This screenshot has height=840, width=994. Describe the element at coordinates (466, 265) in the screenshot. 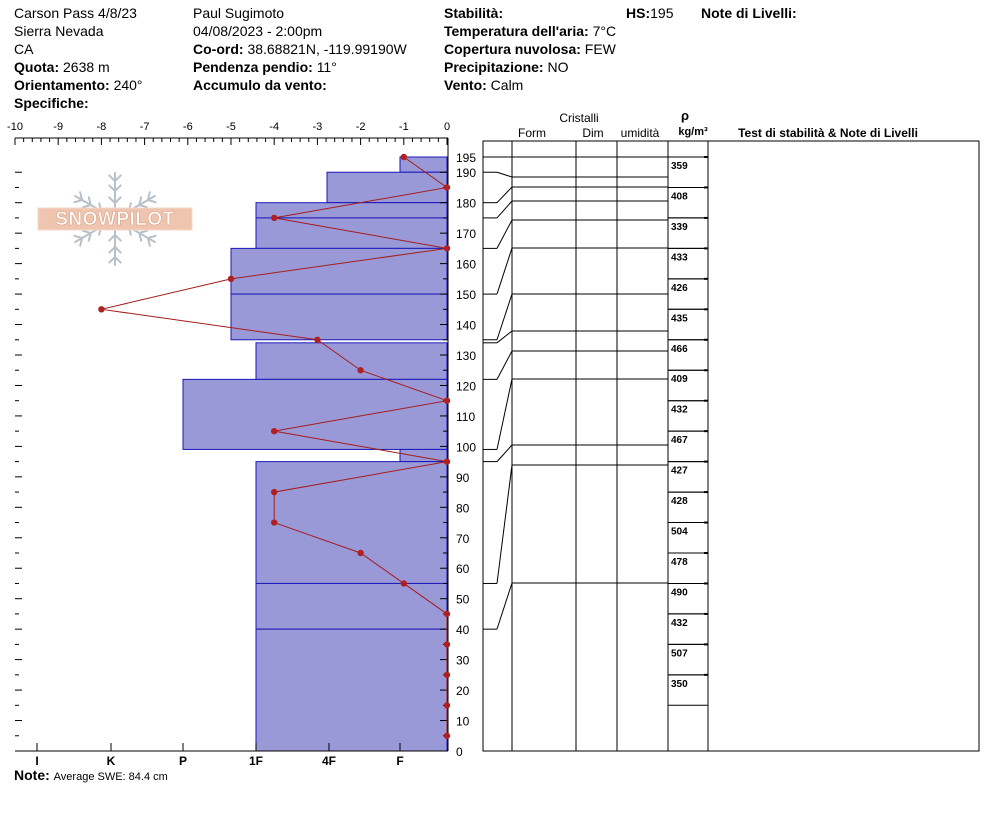

I see `height-tick-label: 160` at that location.